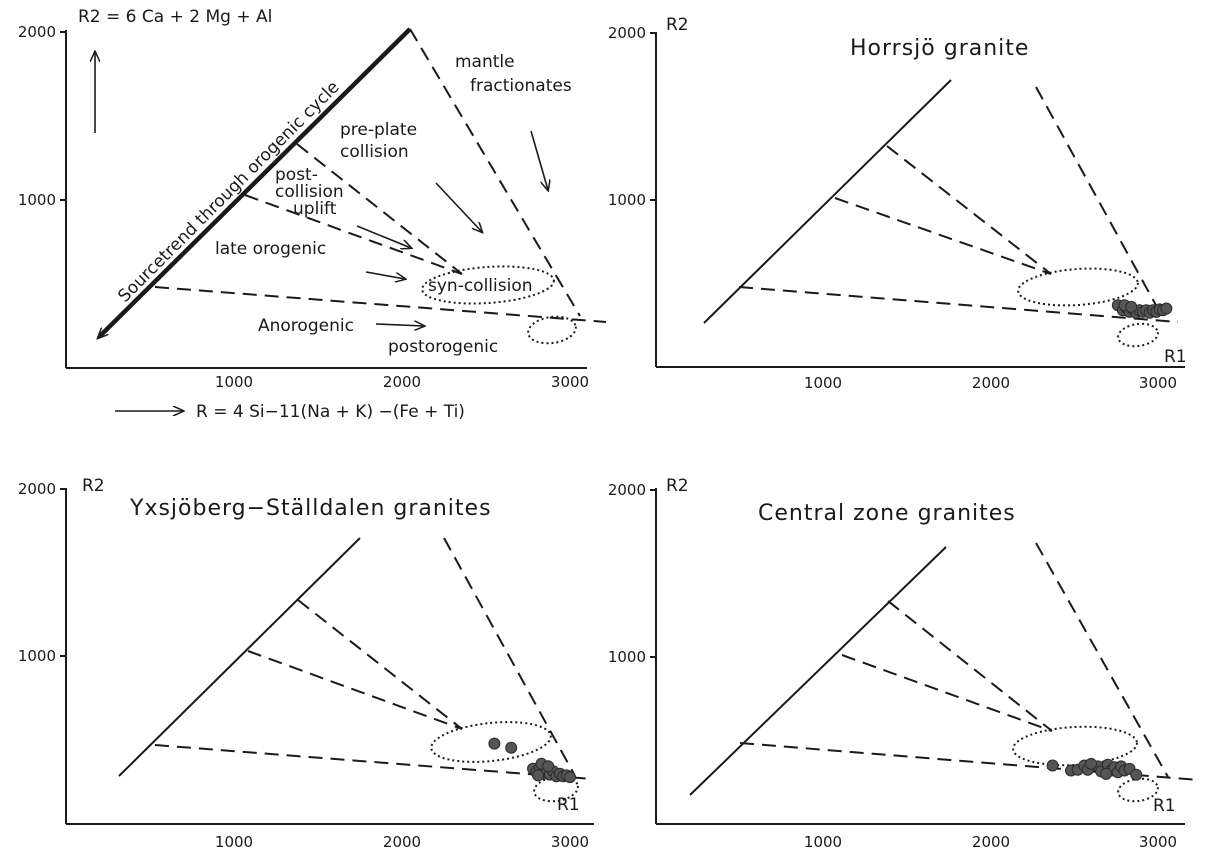 The image size is (1205, 857). What do you see at coordinates (399, 325) in the screenshot?
I see `anorogenic-arrow-icon` at bounding box center [399, 325].